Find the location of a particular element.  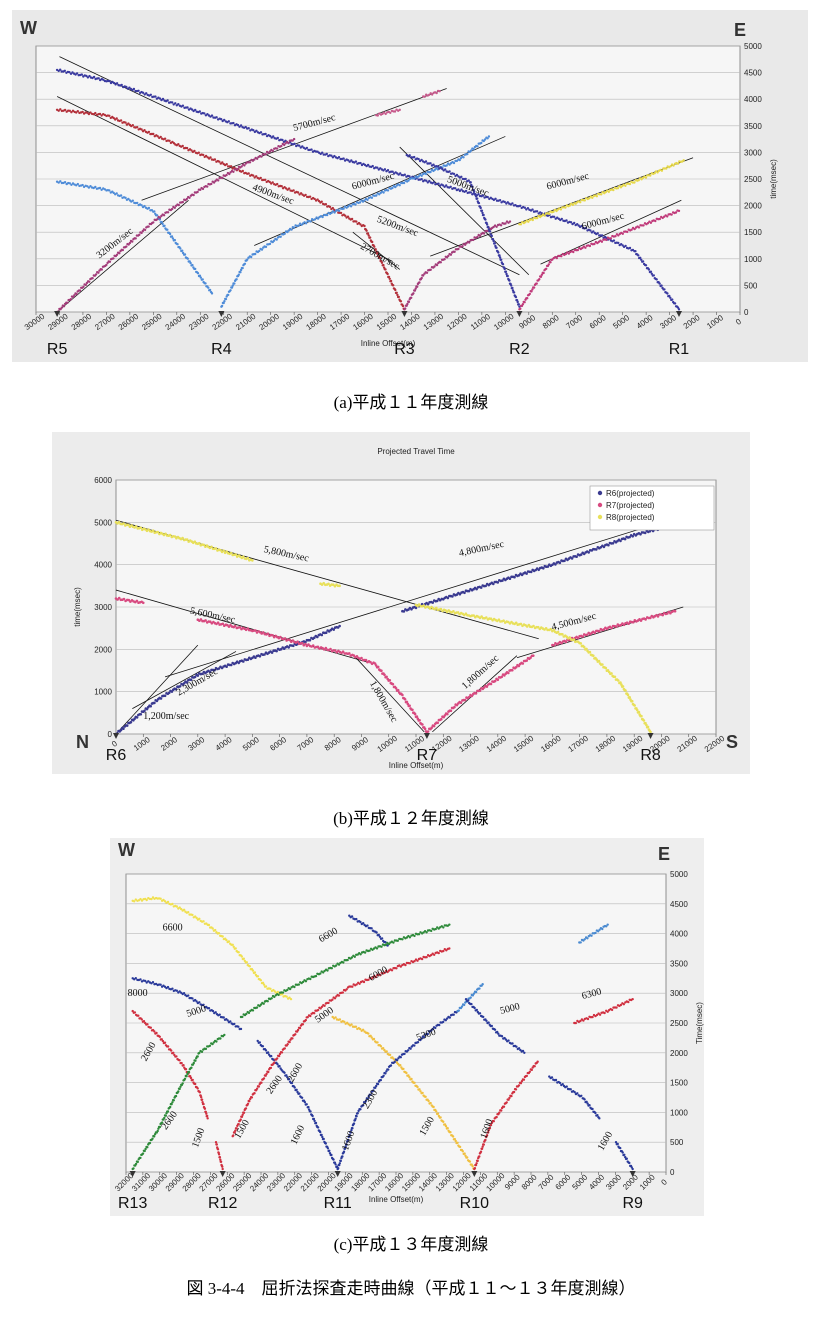

direction-right-label: S is located at coordinates (732, 742).